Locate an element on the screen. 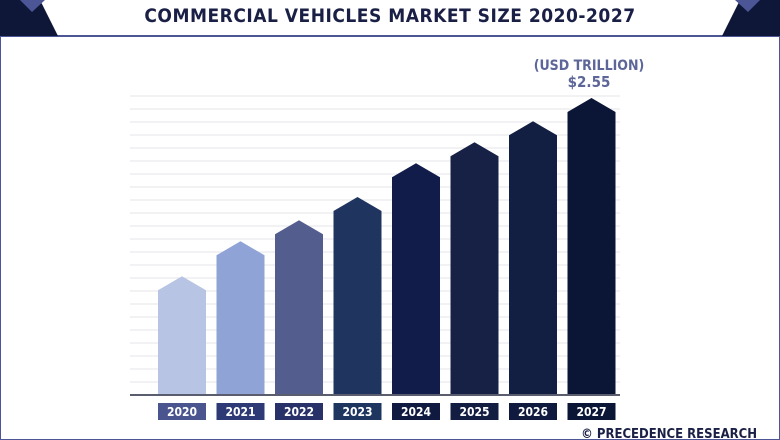 Image resolution: width=780 pixels, height=440 pixels. bar-2025 is located at coordinates (474, 268).